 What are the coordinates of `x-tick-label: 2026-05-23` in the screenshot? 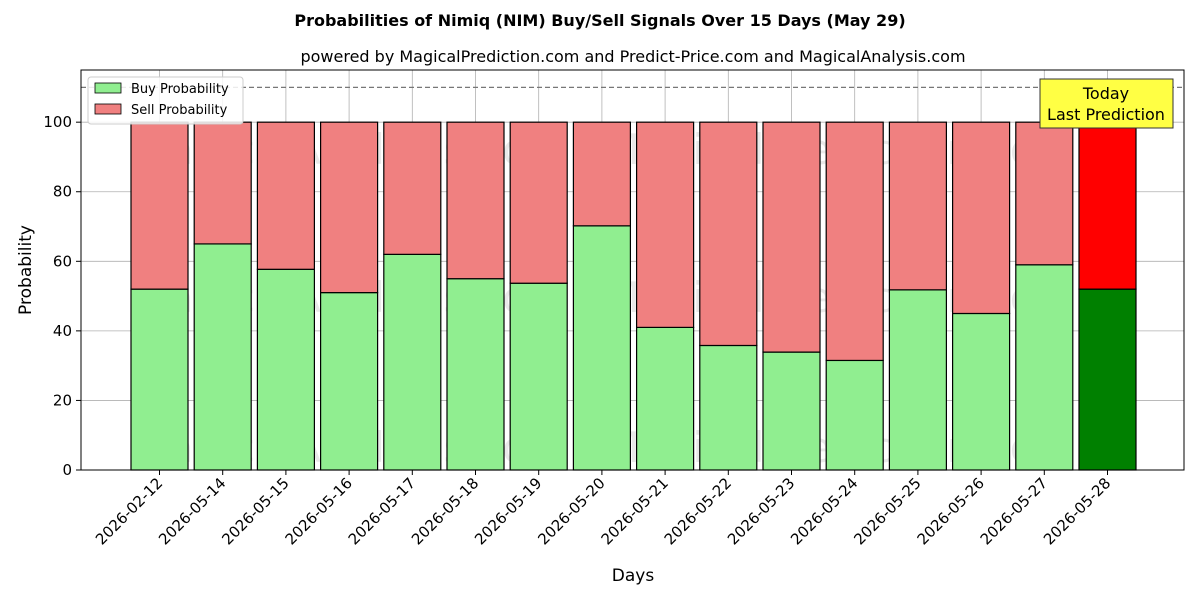 It's located at (761, 511).